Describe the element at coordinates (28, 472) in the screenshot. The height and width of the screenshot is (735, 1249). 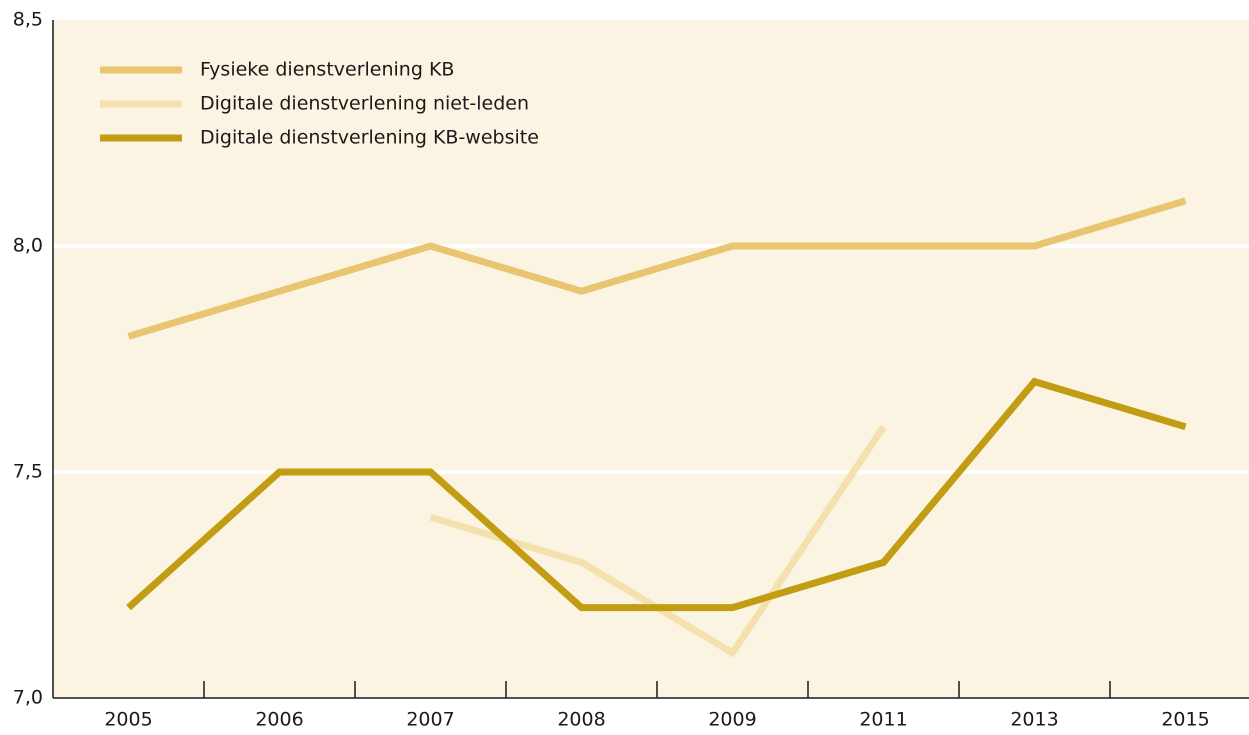
I see `y-tick-label: 7,5` at that location.